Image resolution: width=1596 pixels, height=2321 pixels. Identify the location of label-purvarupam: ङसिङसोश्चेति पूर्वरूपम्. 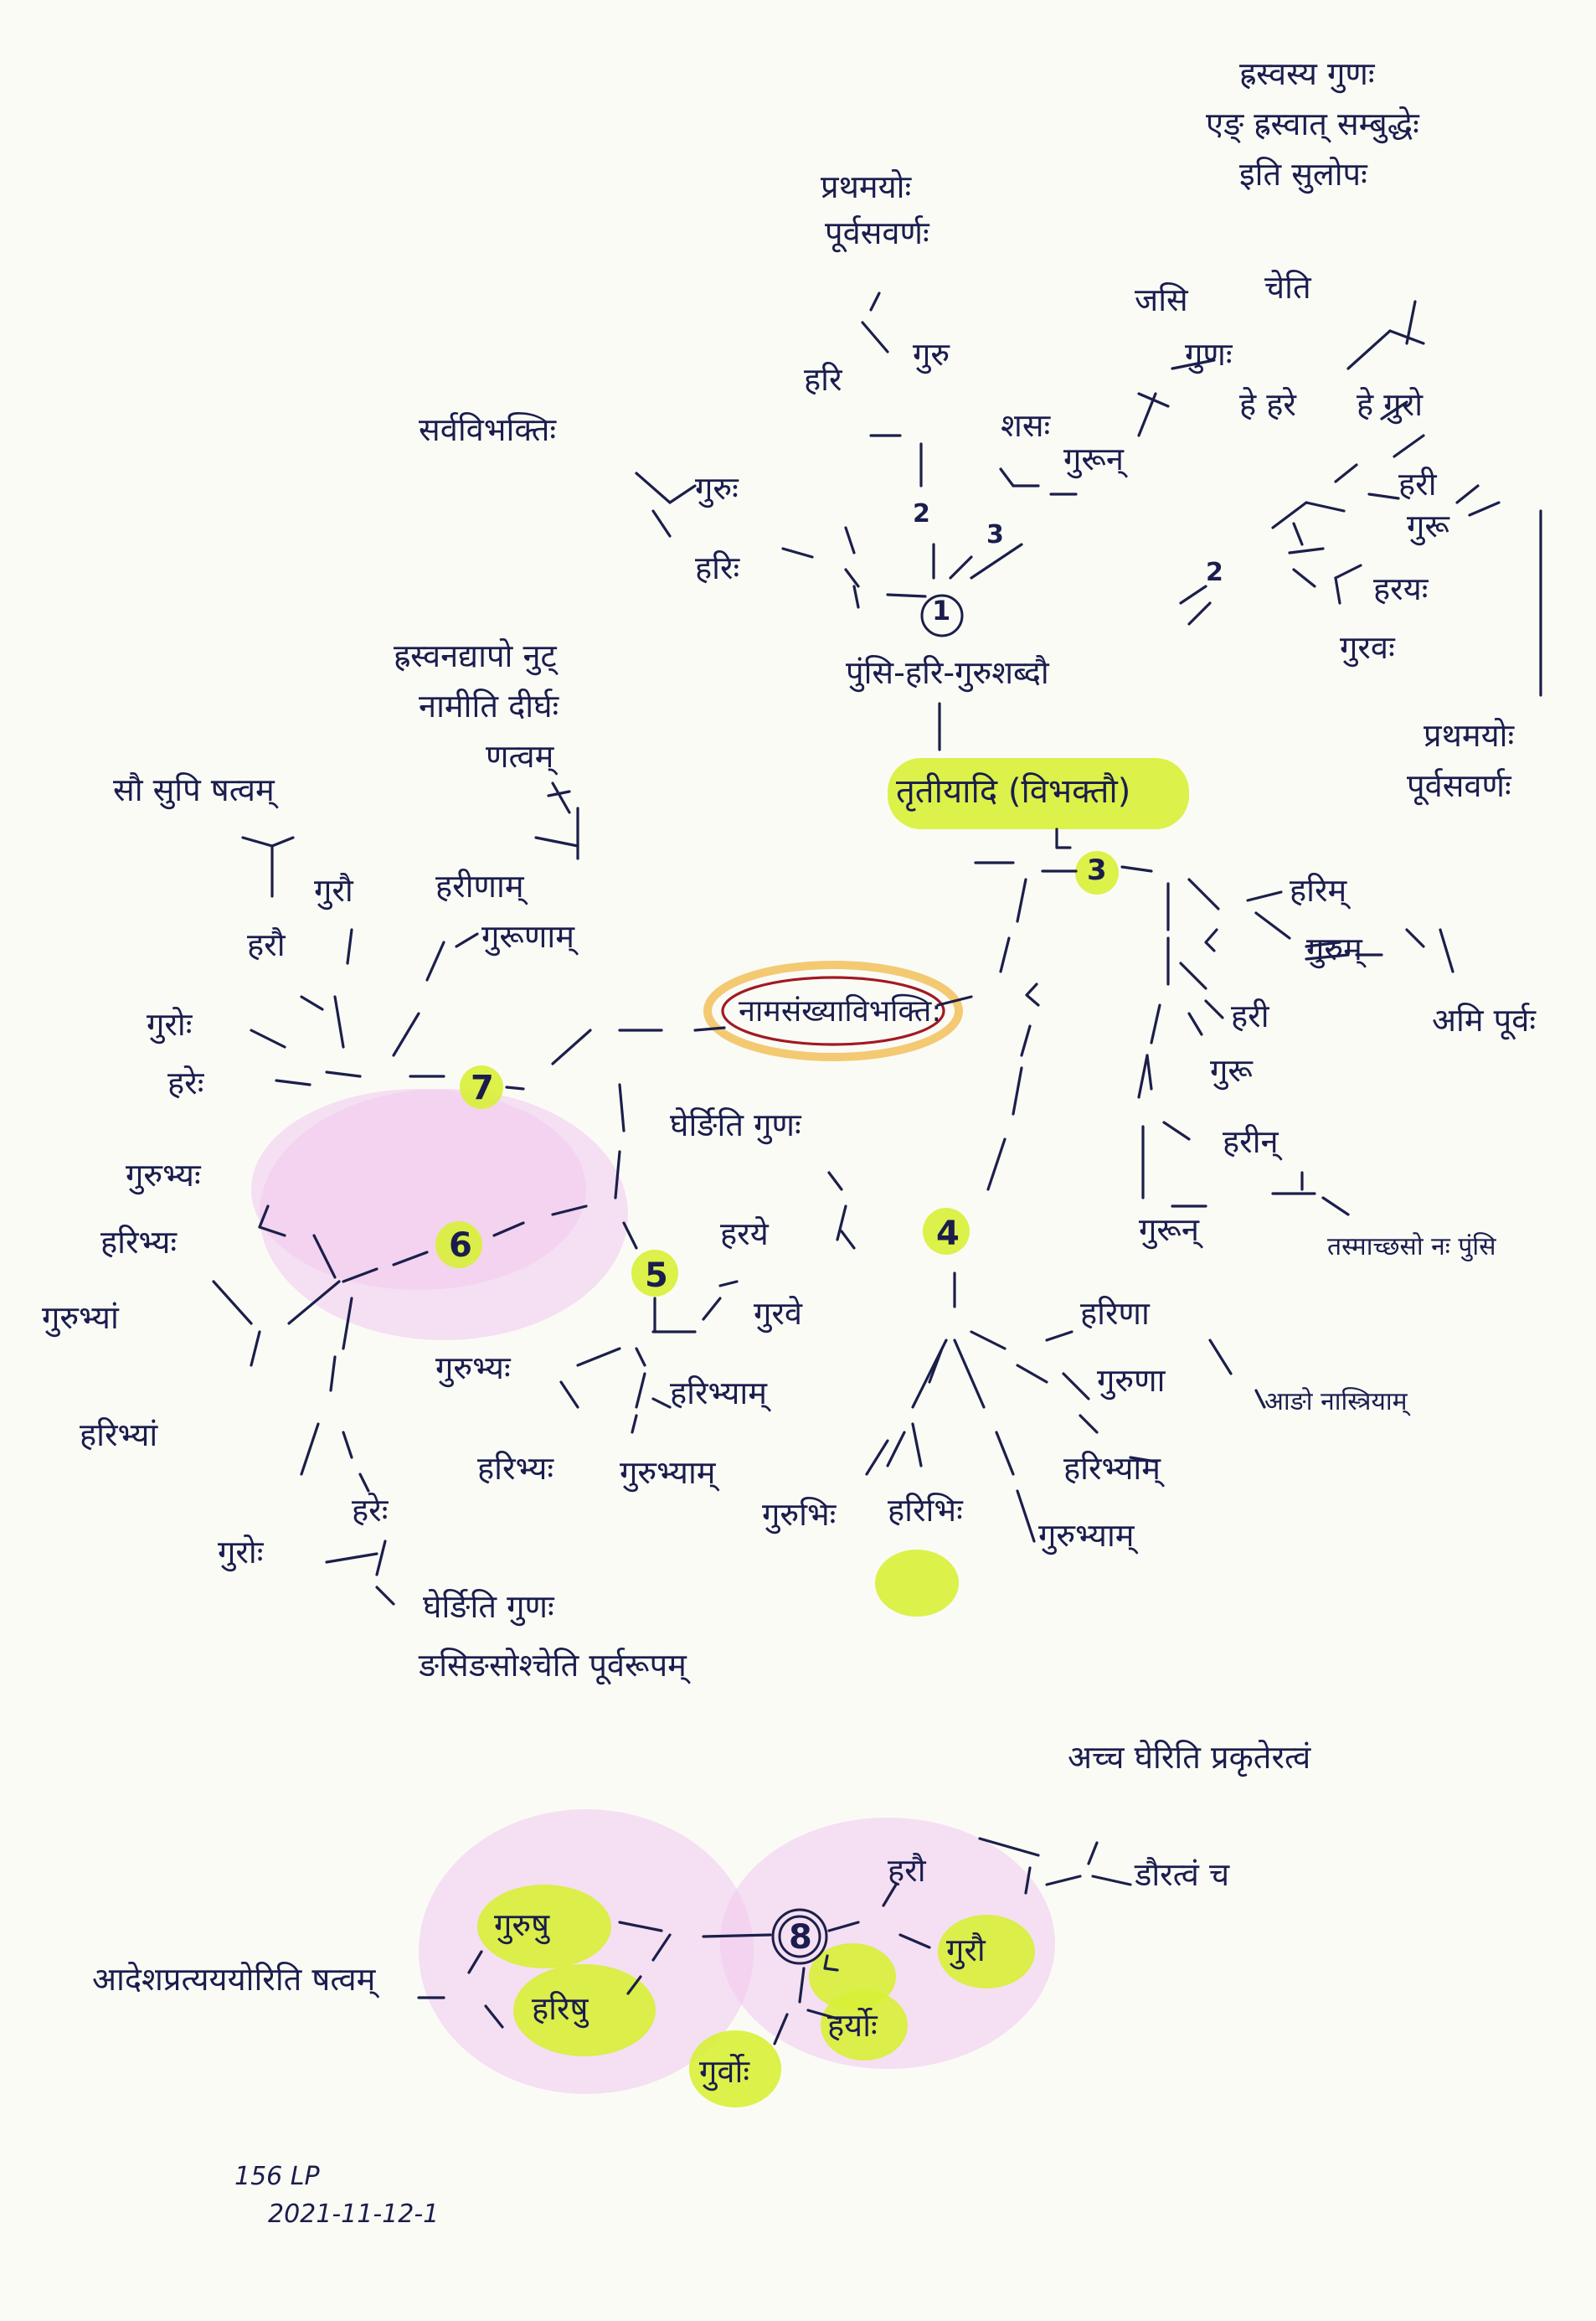
(553, 1665).